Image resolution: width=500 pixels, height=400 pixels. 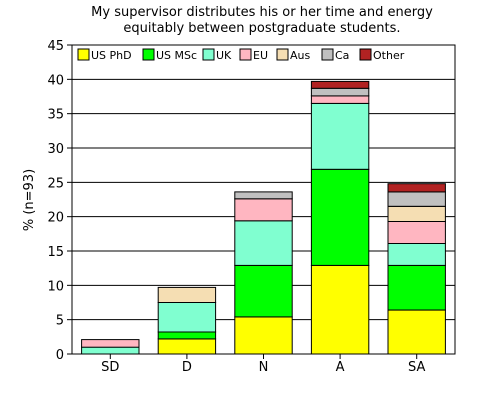 I want to click on bar-segment-sa-uk, so click(x=416, y=254).